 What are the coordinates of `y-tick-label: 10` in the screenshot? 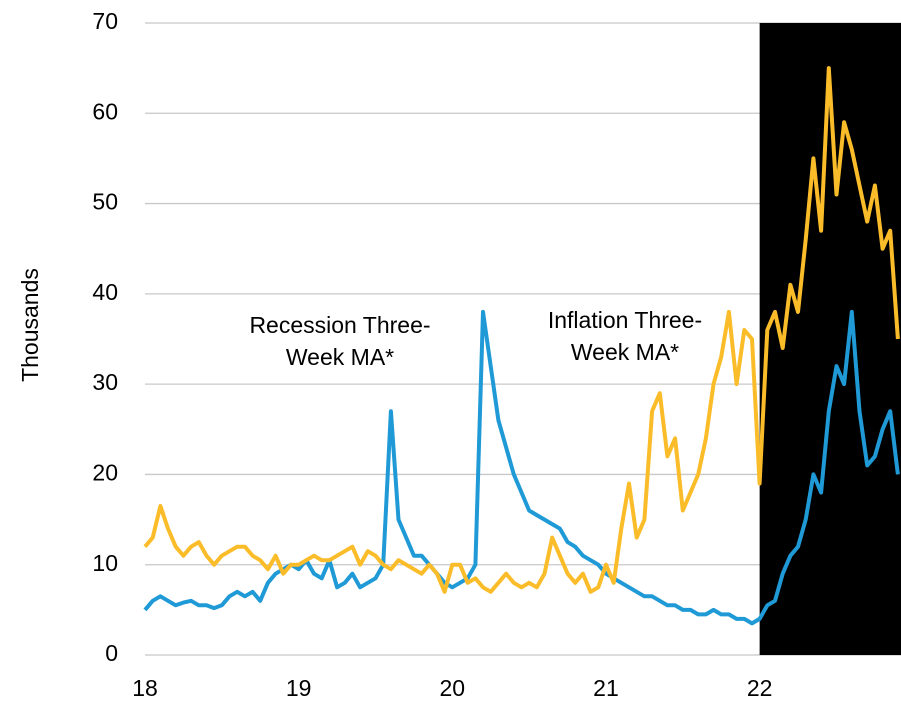 It's located at (105, 563).